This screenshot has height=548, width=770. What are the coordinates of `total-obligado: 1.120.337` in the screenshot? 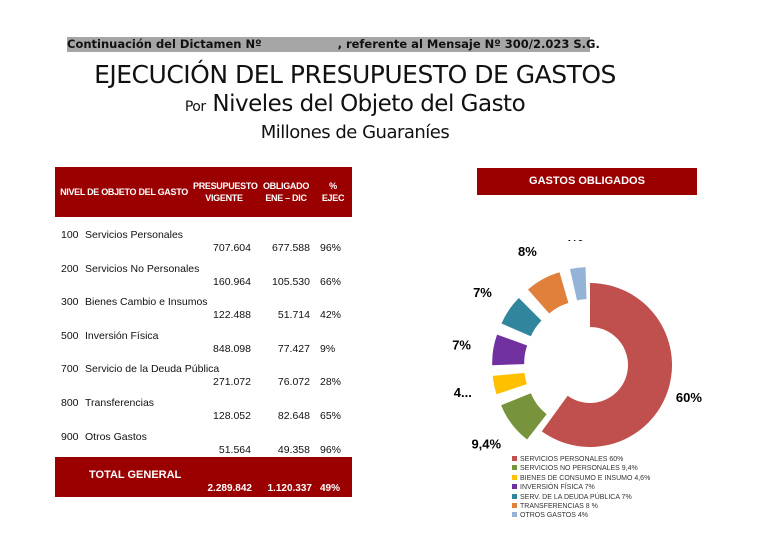 It's located at (290, 488).